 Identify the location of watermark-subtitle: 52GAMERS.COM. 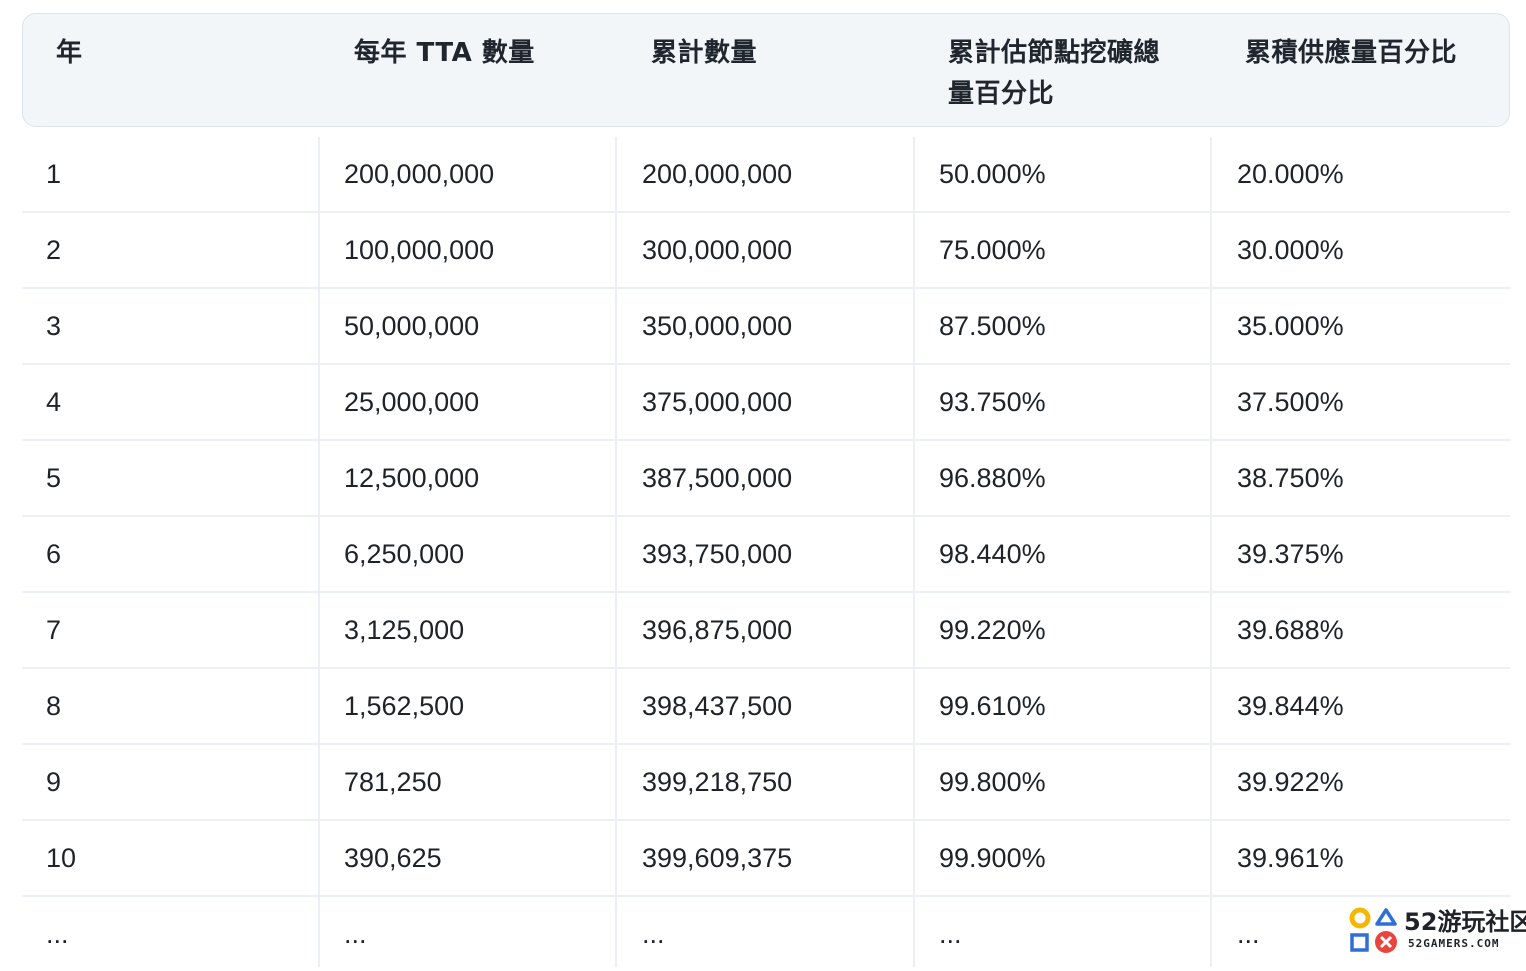
(1454, 943).